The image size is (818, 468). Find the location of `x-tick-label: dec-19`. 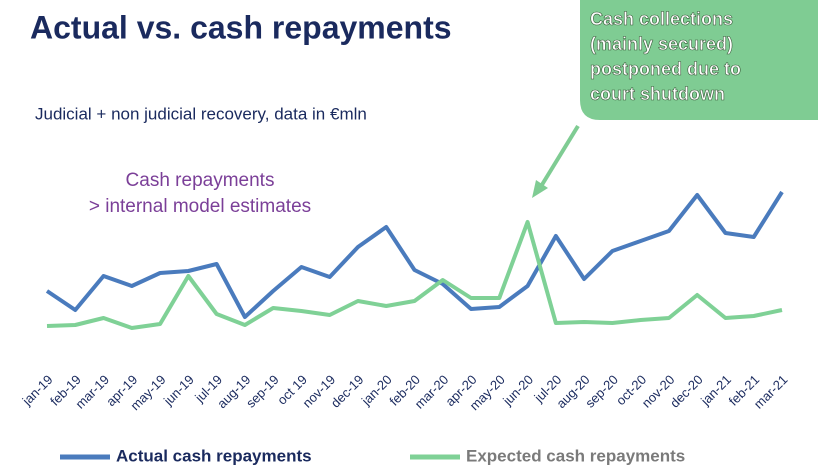

x-tick-label: dec-19 is located at coordinates (347, 391).